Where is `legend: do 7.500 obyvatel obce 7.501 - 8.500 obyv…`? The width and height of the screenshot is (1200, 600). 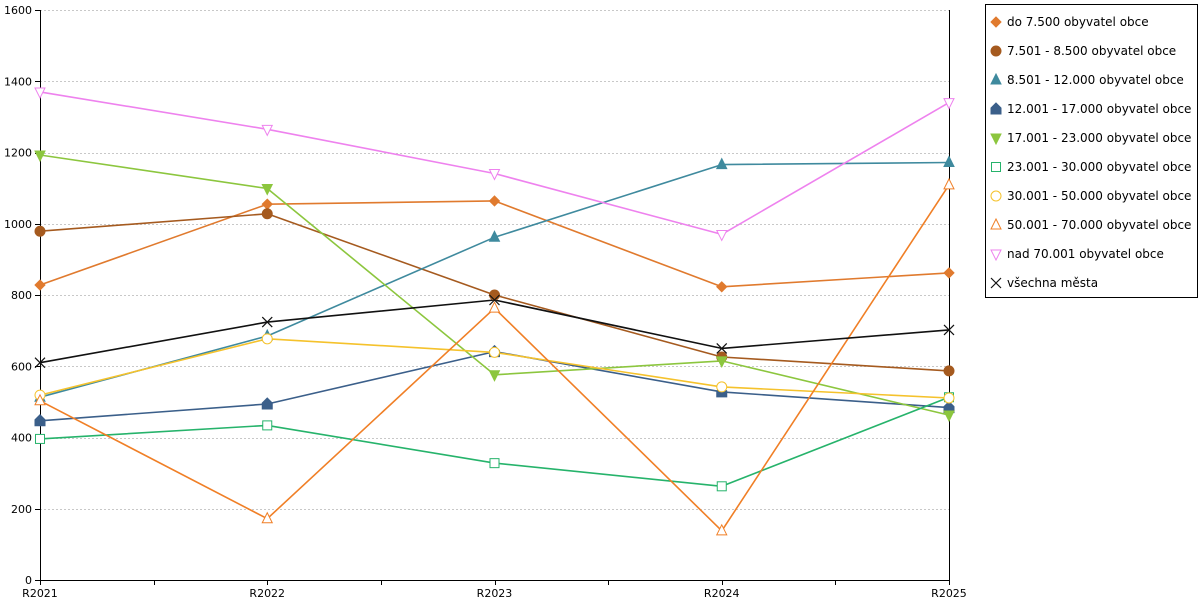 legend: do 7.500 obyvatel obce 7.501 - 8.500 obyv… is located at coordinates (1091, 151).